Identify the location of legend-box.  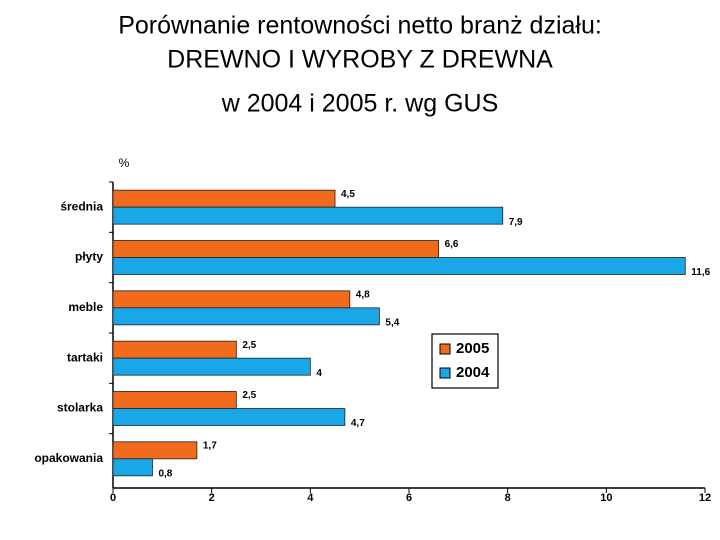
(465, 361).